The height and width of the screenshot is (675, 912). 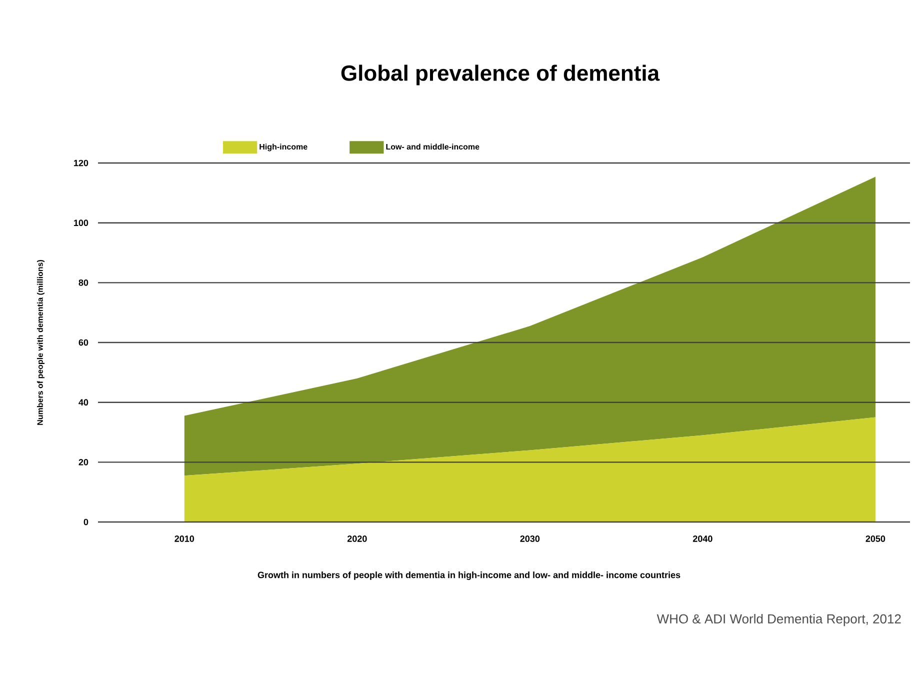 I want to click on x-tick-label: 2040, so click(x=702, y=539).